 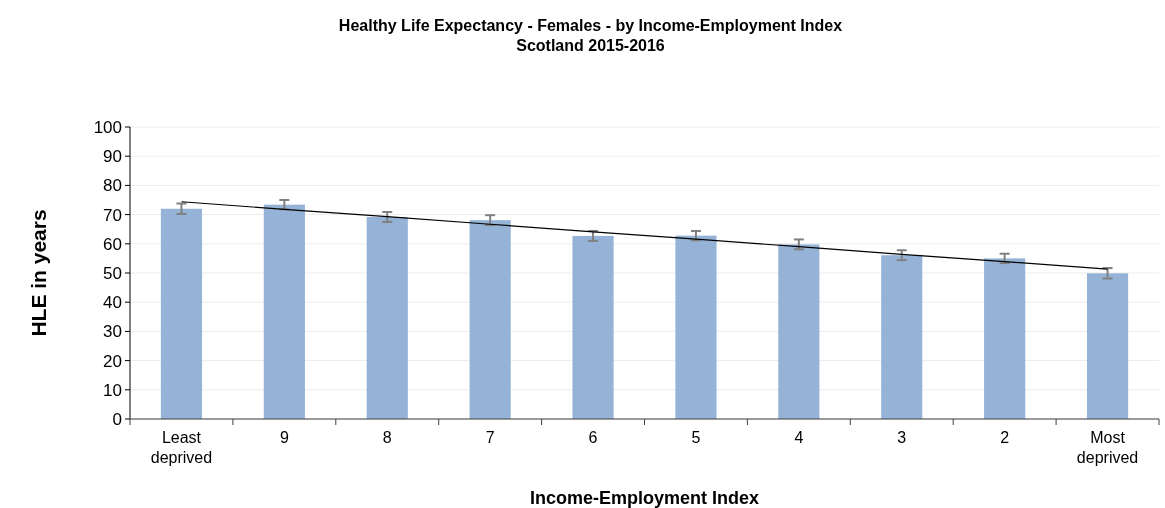 What do you see at coordinates (1005, 437) in the screenshot?
I see `x-tick-label: 2` at bounding box center [1005, 437].